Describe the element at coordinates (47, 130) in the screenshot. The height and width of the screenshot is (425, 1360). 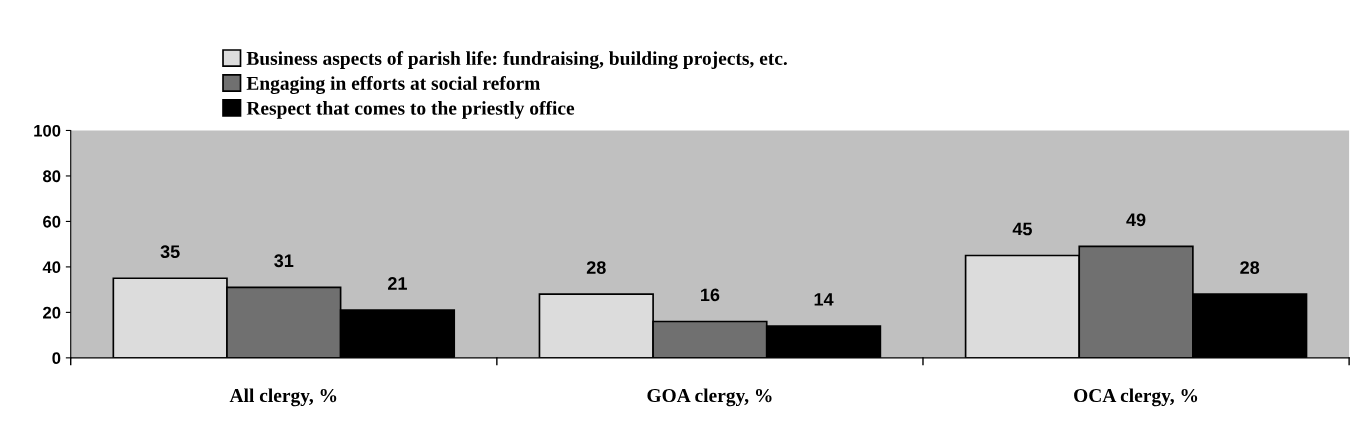
I see `y-tick-label: 100` at that location.